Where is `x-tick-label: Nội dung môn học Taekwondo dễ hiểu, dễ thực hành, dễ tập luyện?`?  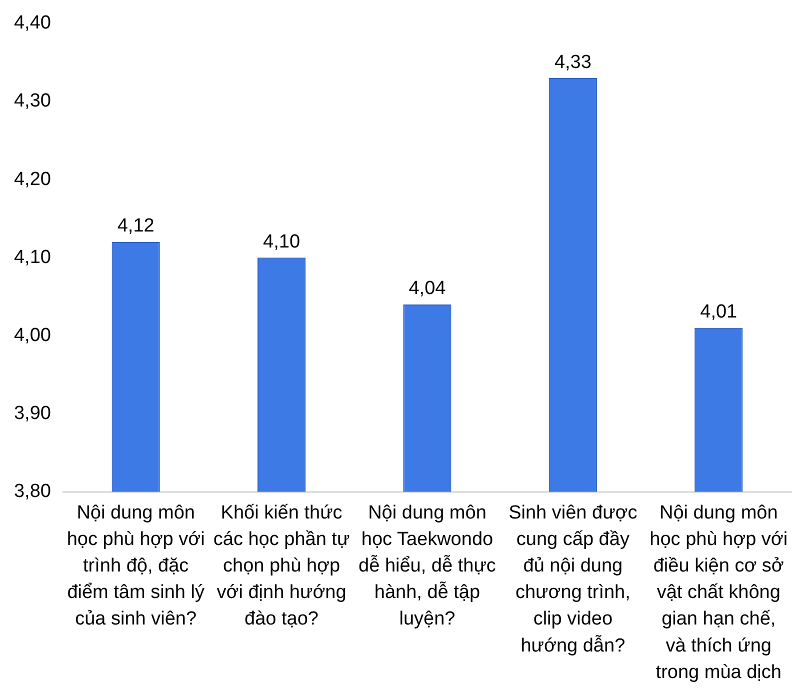
x-tick-label: Nội dung môn học Taekwondo dễ hiểu, dễ thực hành, dễ tập luyện? is located at coordinates (427, 566).